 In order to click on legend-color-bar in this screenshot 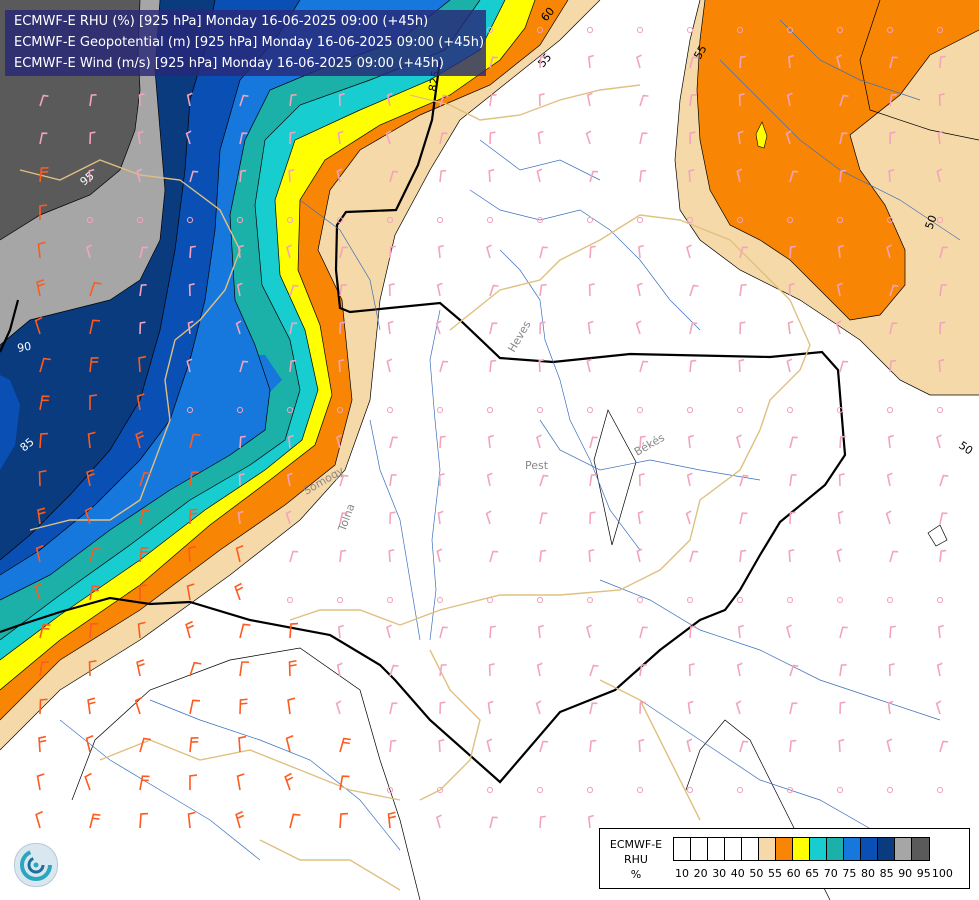, I will do `click(801, 849)`.